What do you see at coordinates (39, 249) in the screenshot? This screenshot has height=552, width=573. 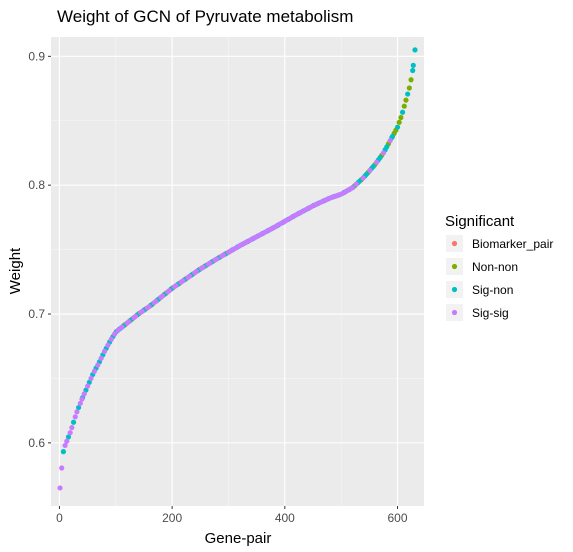 I see `y-axis-ticks: 0.6 0.7 0.8 0.9` at bounding box center [39, 249].